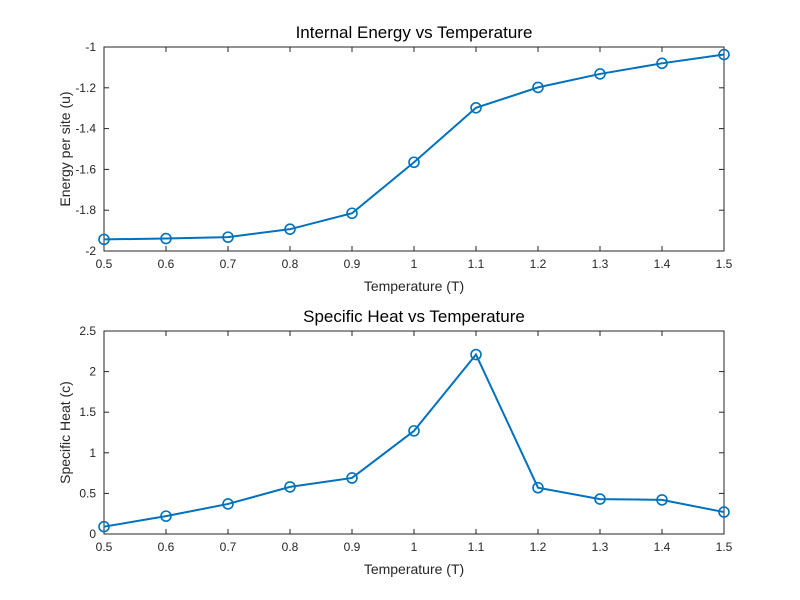  What do you see at coordinates (290, 264) in the screenshot?
I see `energy-xtick-label-3: 0.8` at bounding box center [290, 264].